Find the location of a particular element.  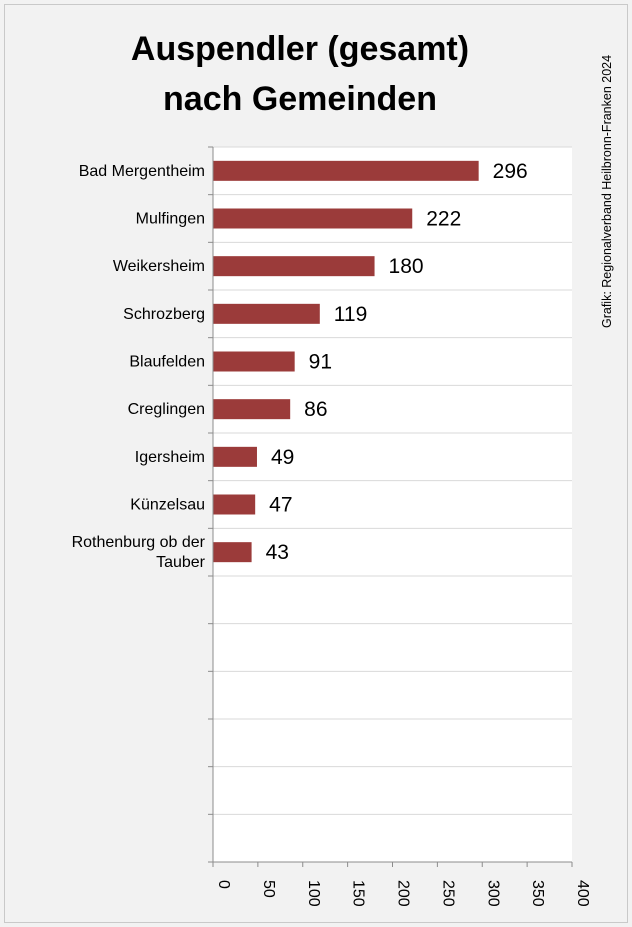

bar-value-label: 180 is located at coordinates (406, 266).